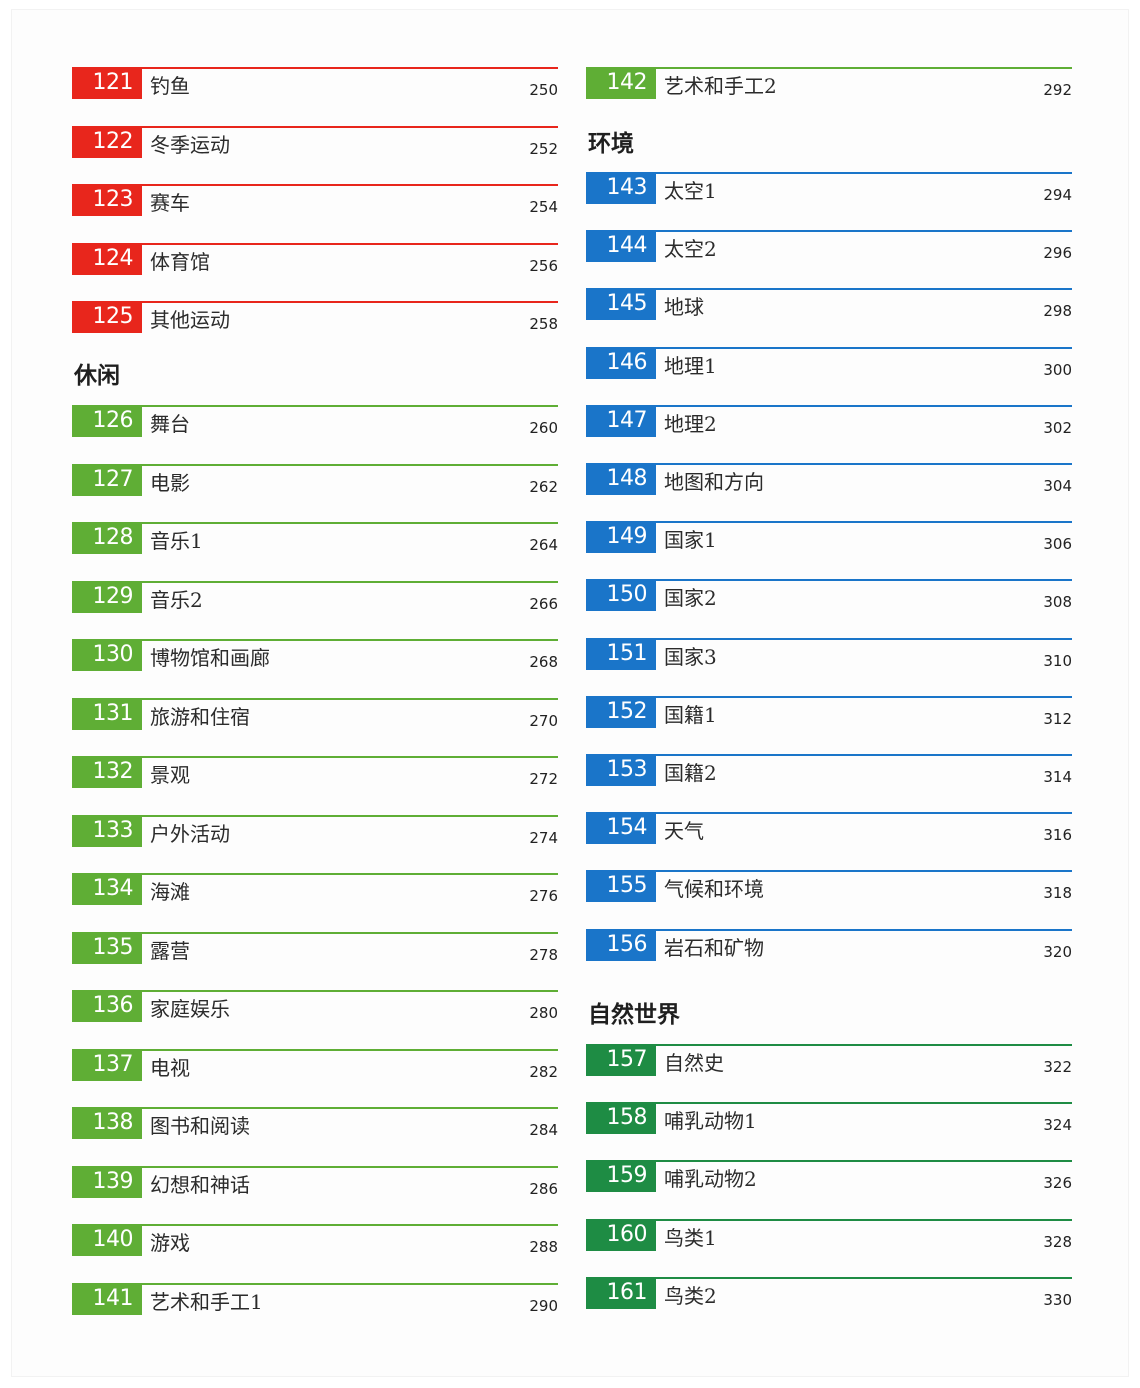 The height and width of the screenshot is (1388, 1140). Describe the element at coordinates (690, 249) in the screenshot. I see `entry-title: 太空2` at that location.